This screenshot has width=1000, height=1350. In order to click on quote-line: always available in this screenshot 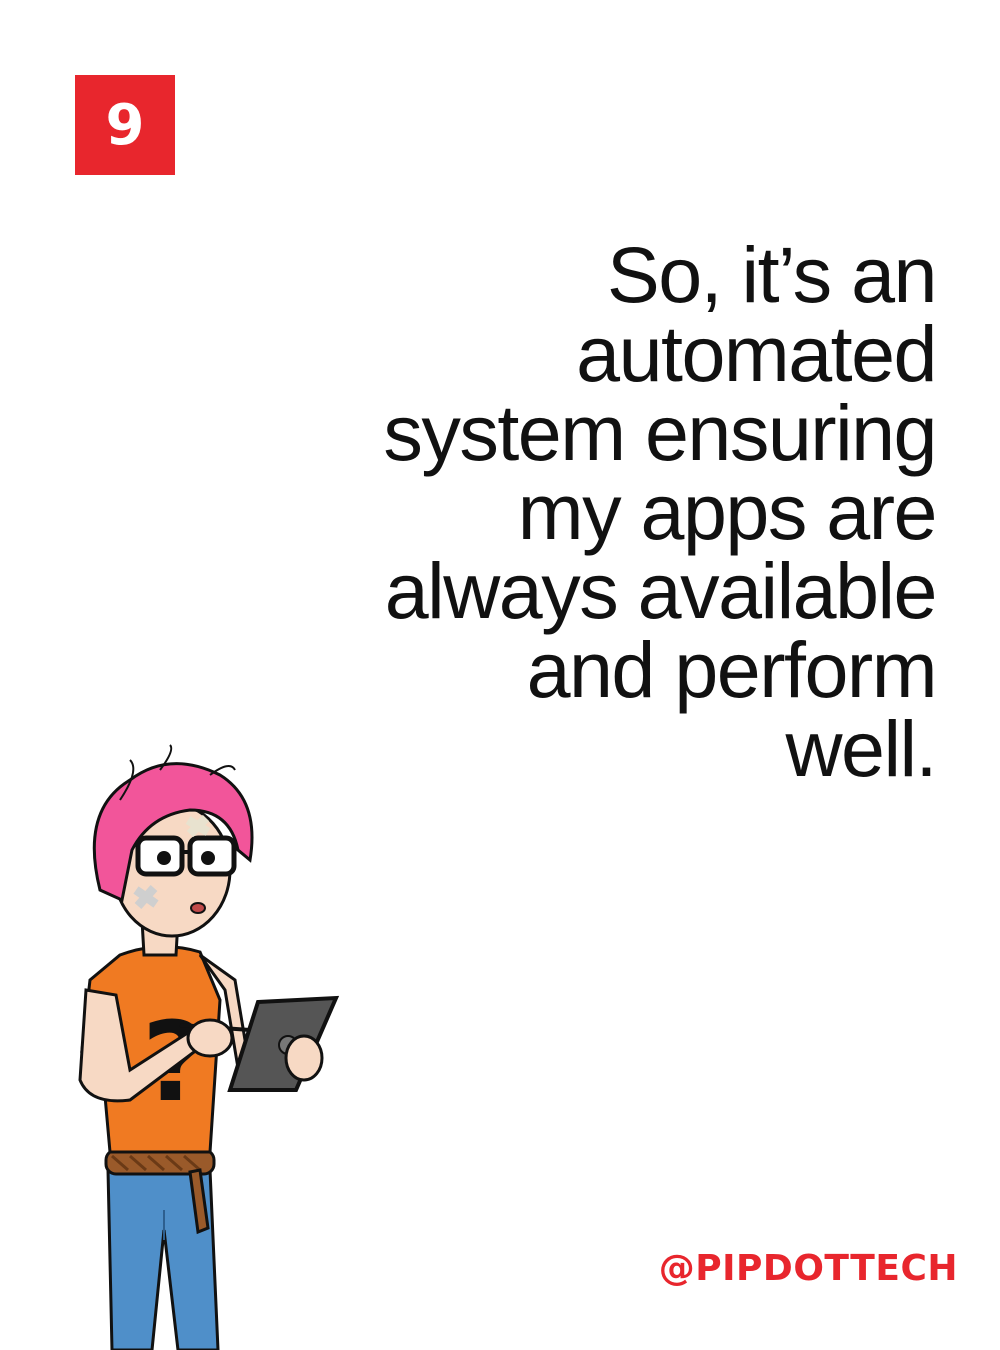, I will do `click(661, 590)`.